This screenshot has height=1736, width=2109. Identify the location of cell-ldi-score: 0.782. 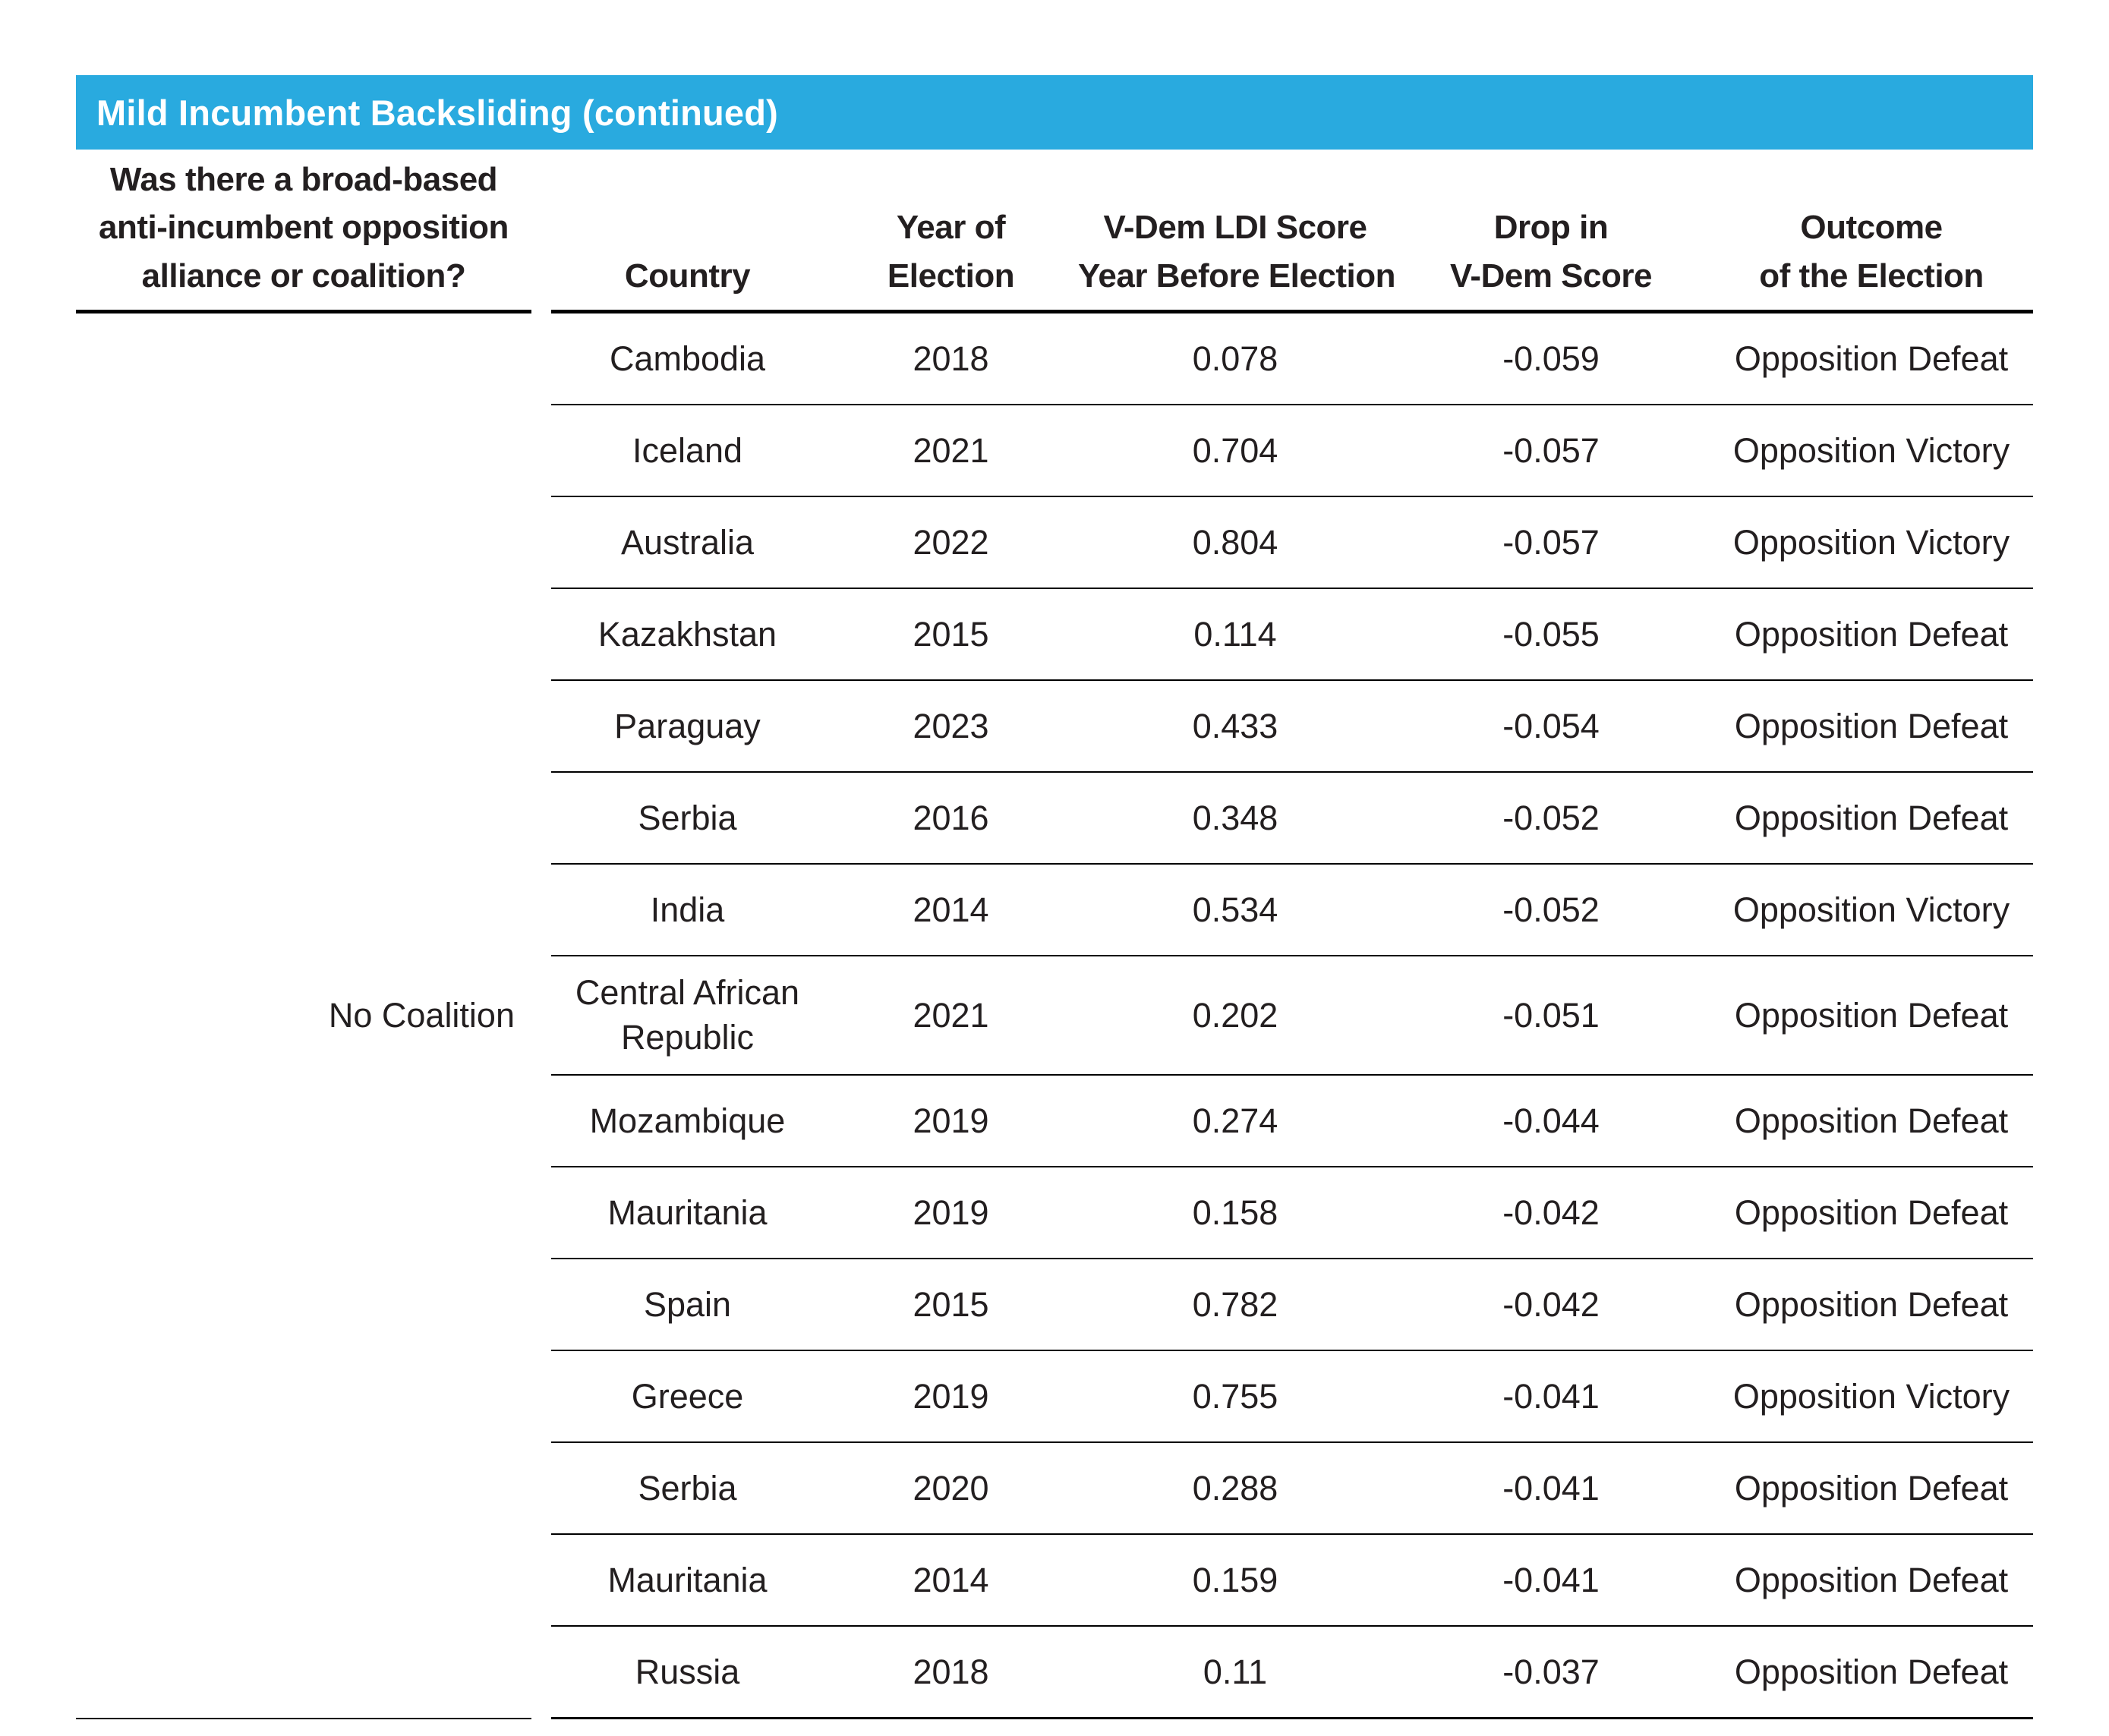
(1235, 1304).